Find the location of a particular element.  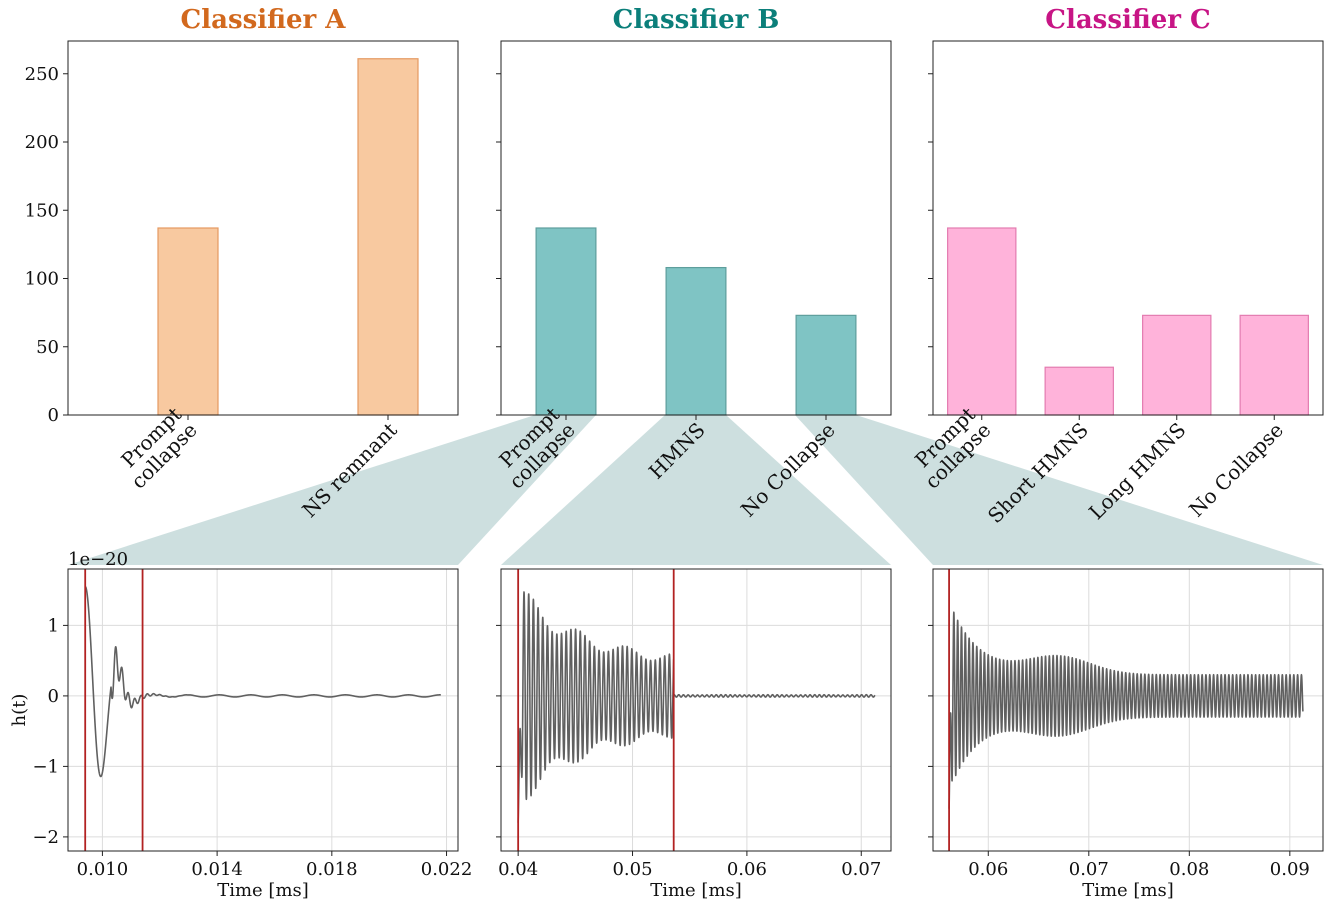

y-tick-label: 50 is located at coordinates (47, 347).